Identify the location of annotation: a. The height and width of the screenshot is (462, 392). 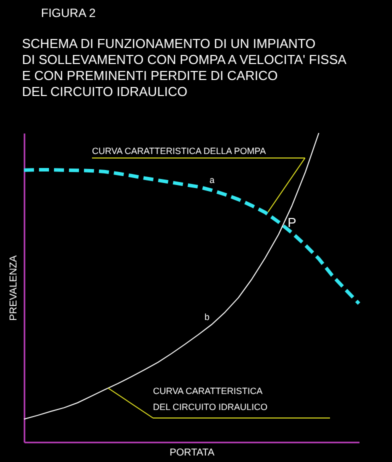
(212, 180).